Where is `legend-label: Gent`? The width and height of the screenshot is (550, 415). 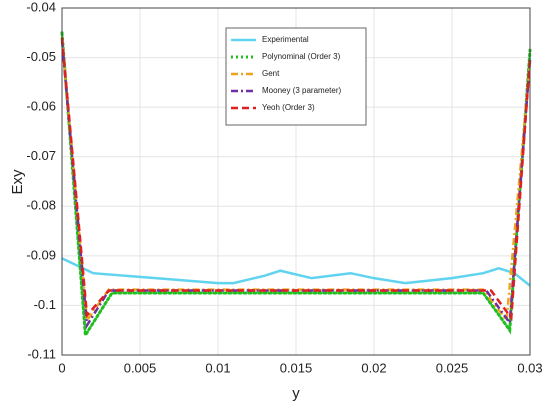
legend-label: Gent is located at coordinates (271, 73).